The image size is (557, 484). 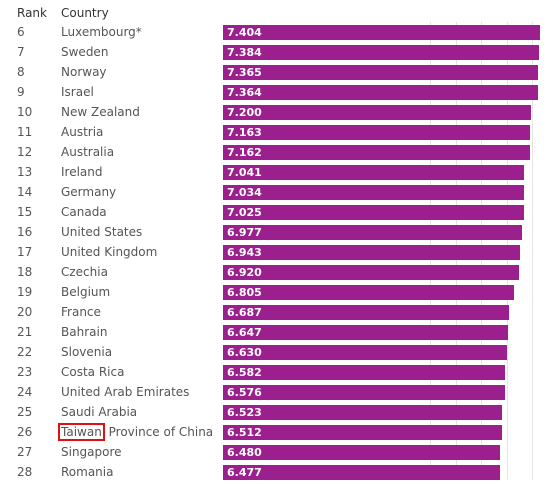 I want to click on chart-row: 21 Bahrain 6.647, so click(x=278, y=332).